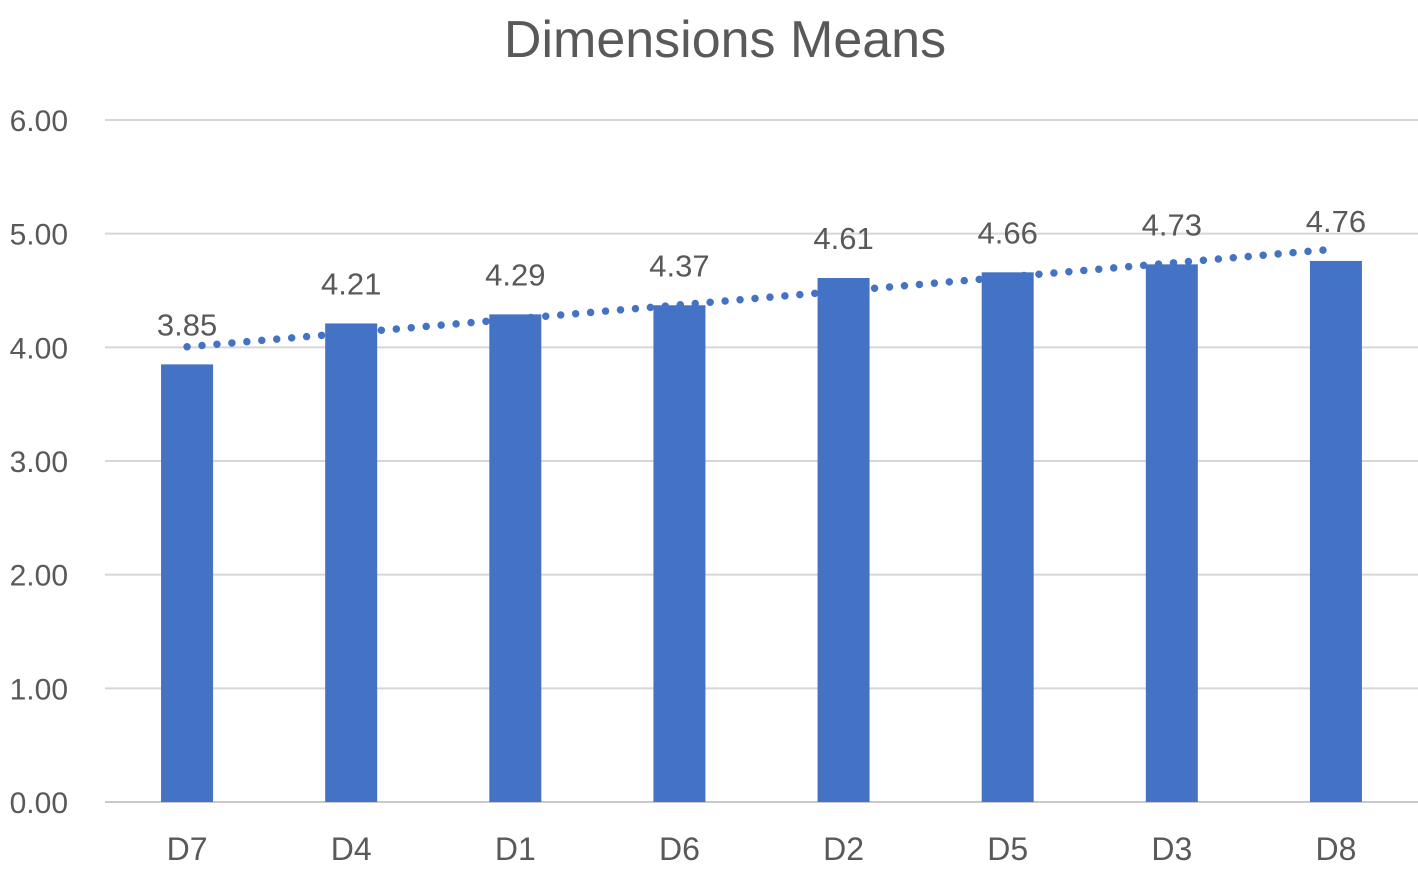 This screenshot has width=1418, height=877. What do you see at coordinates (1007, 849) in the screenshot?
I see `category-label: D5` at bounding box center [1007, 849].